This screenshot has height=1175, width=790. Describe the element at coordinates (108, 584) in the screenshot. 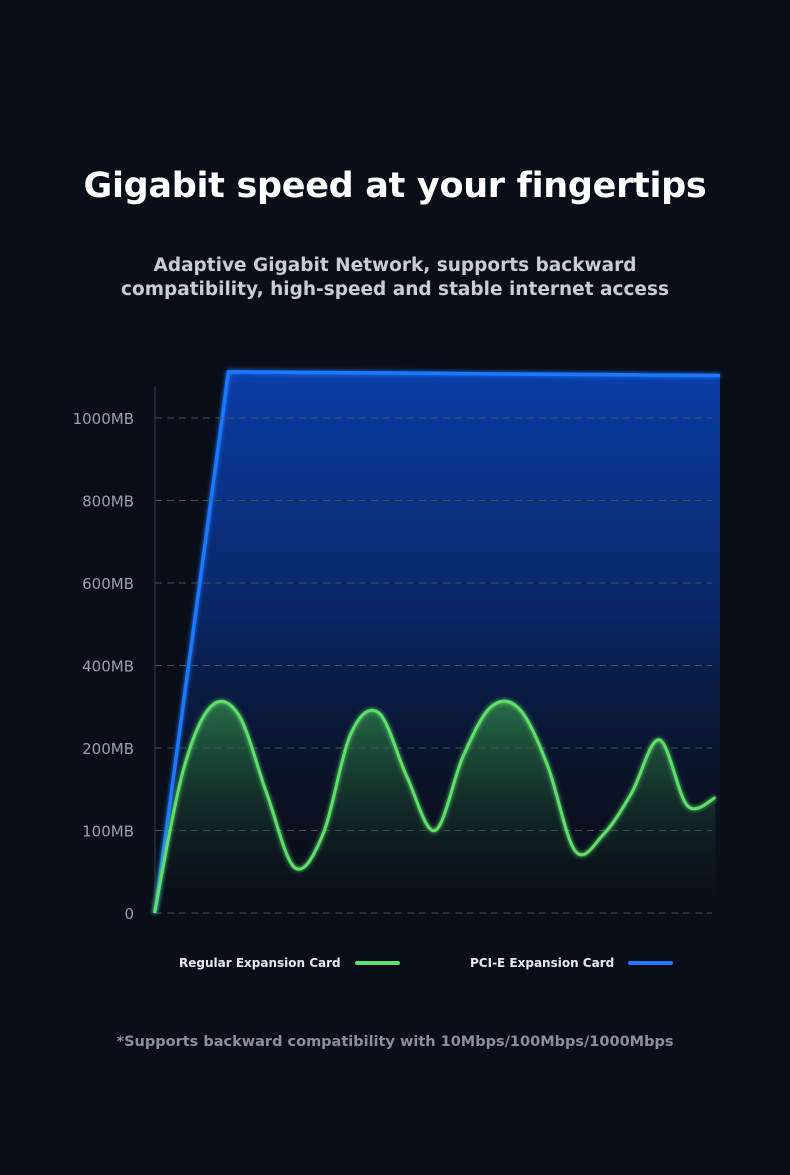

I see `y-tick-label-600: 600MB` at that location.